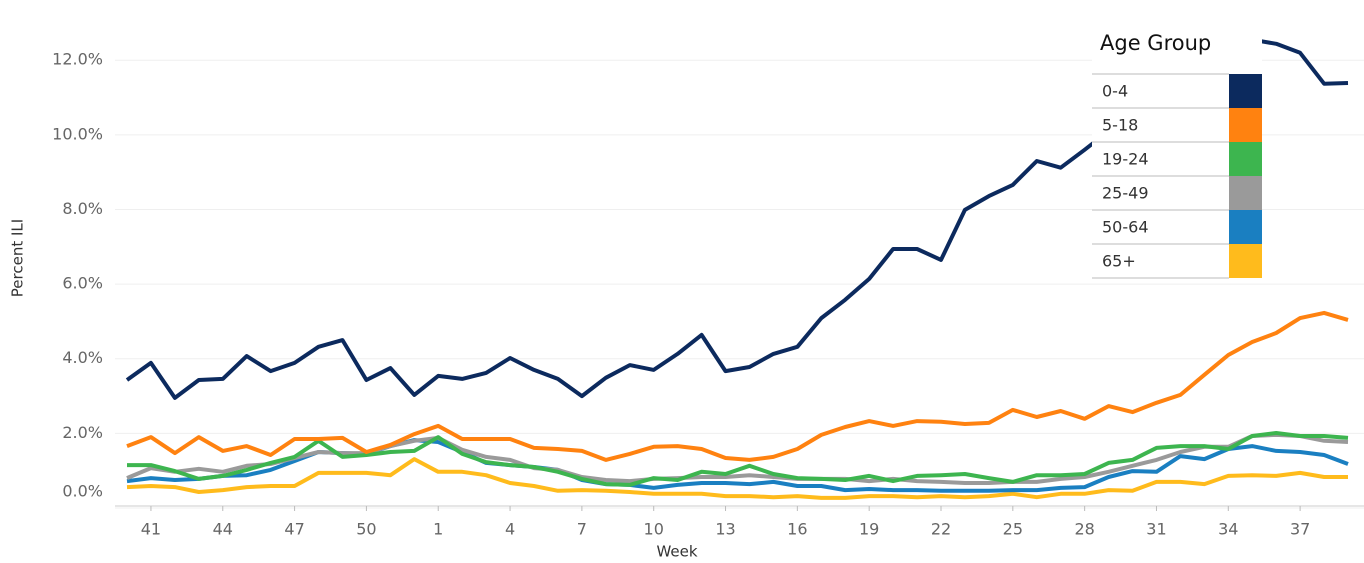  Describe the element at coordinates (1300, 529) in the screenshot. I see `x-tick-label: 37` at that location.